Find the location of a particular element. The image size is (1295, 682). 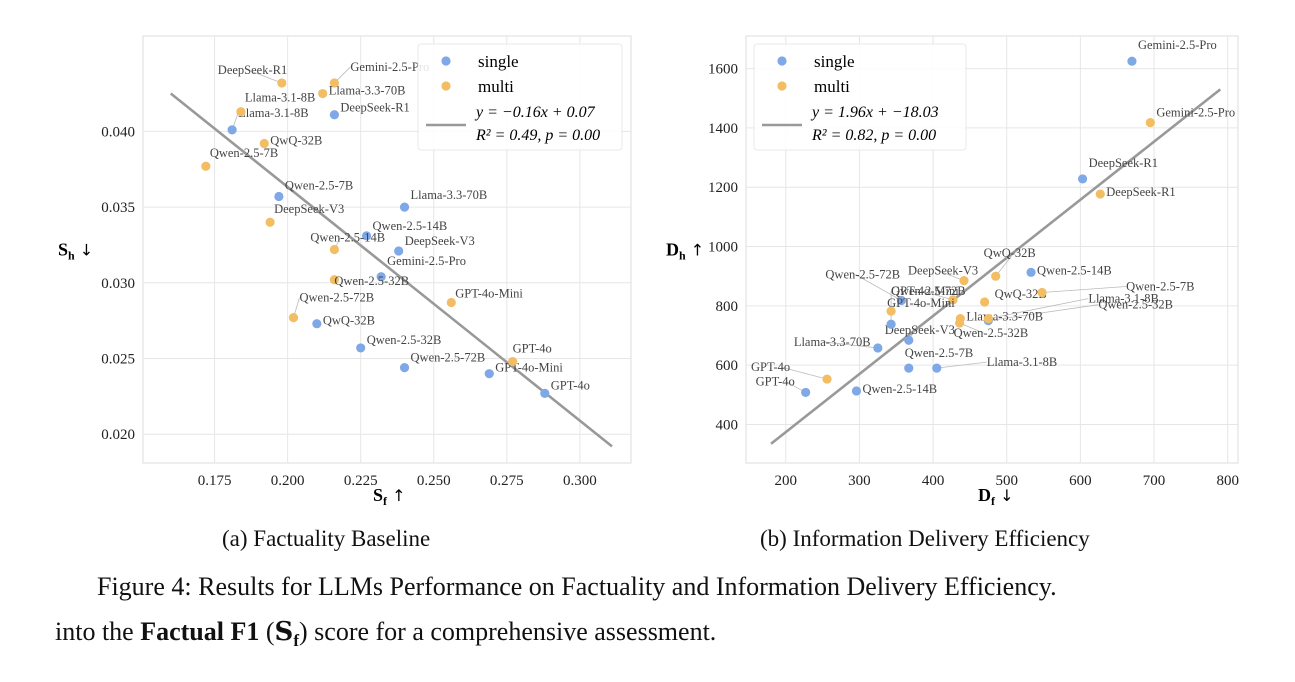

y-tick-label: 0.030 is located at coordinates (118, 284).